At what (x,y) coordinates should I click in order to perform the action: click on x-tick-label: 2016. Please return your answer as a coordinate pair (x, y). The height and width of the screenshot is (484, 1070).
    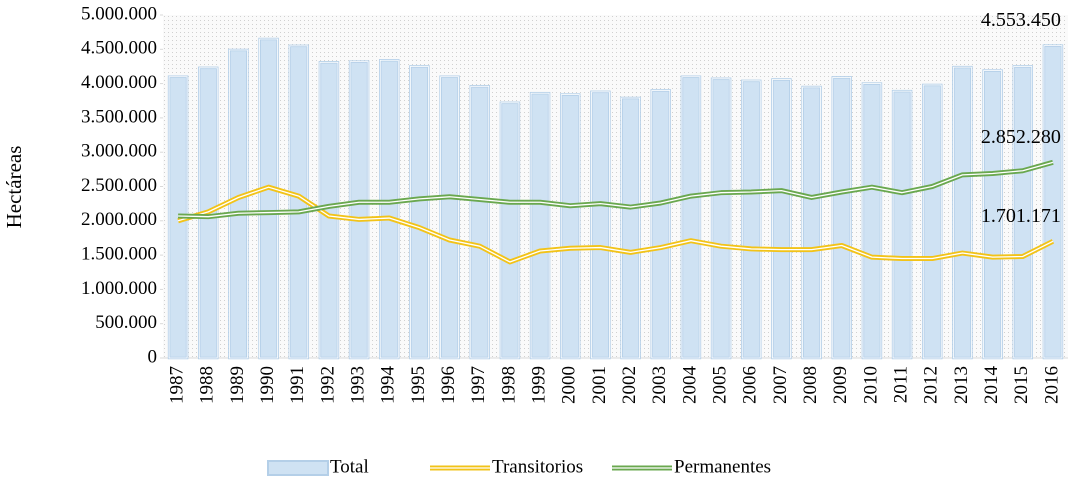
    Looking at the image, I should click on (1051, 385).